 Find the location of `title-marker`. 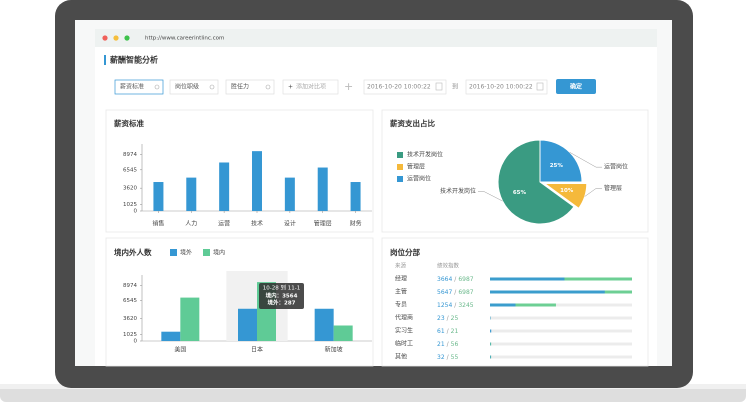

title-marker is located at coordinates (105, 60).